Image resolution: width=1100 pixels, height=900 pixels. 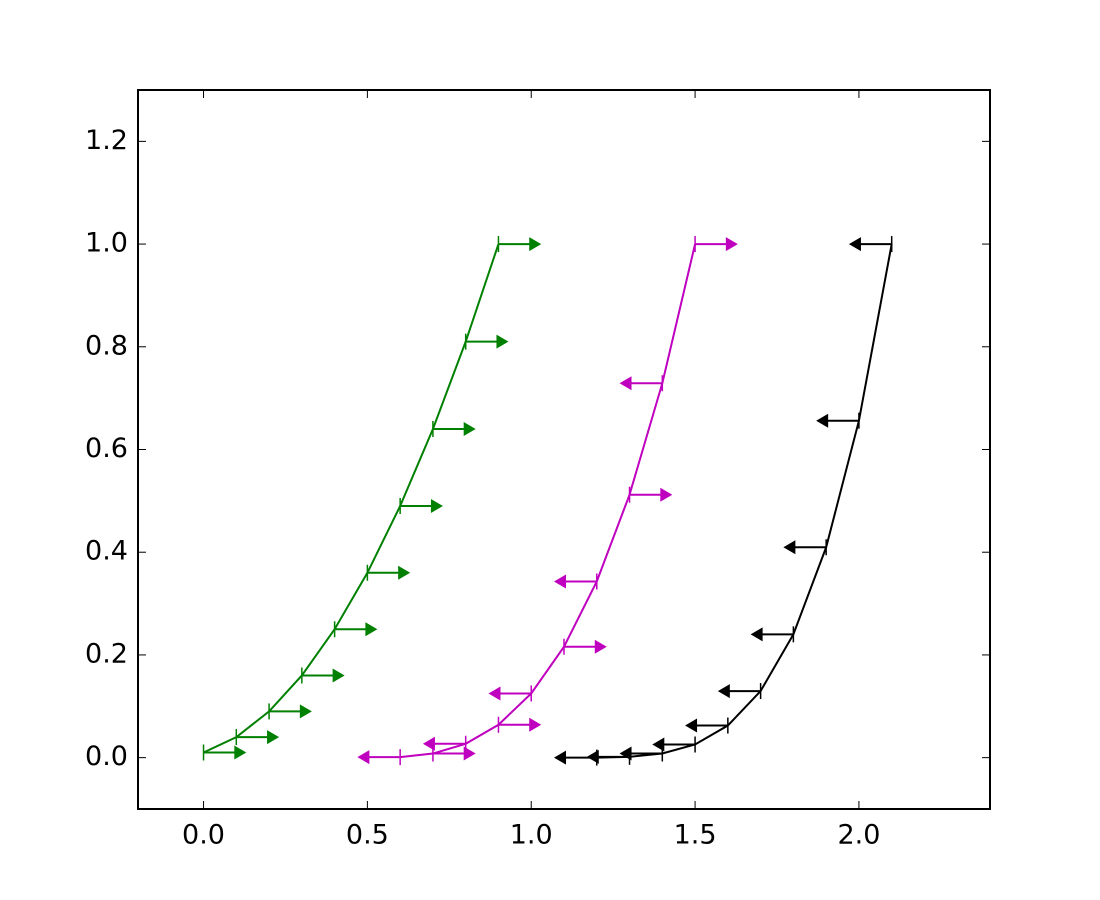 What do you see at coordinates (858, 835) in the screenshot?
I see `x-tick-label: 2.0` at bounding box center [858, 835].